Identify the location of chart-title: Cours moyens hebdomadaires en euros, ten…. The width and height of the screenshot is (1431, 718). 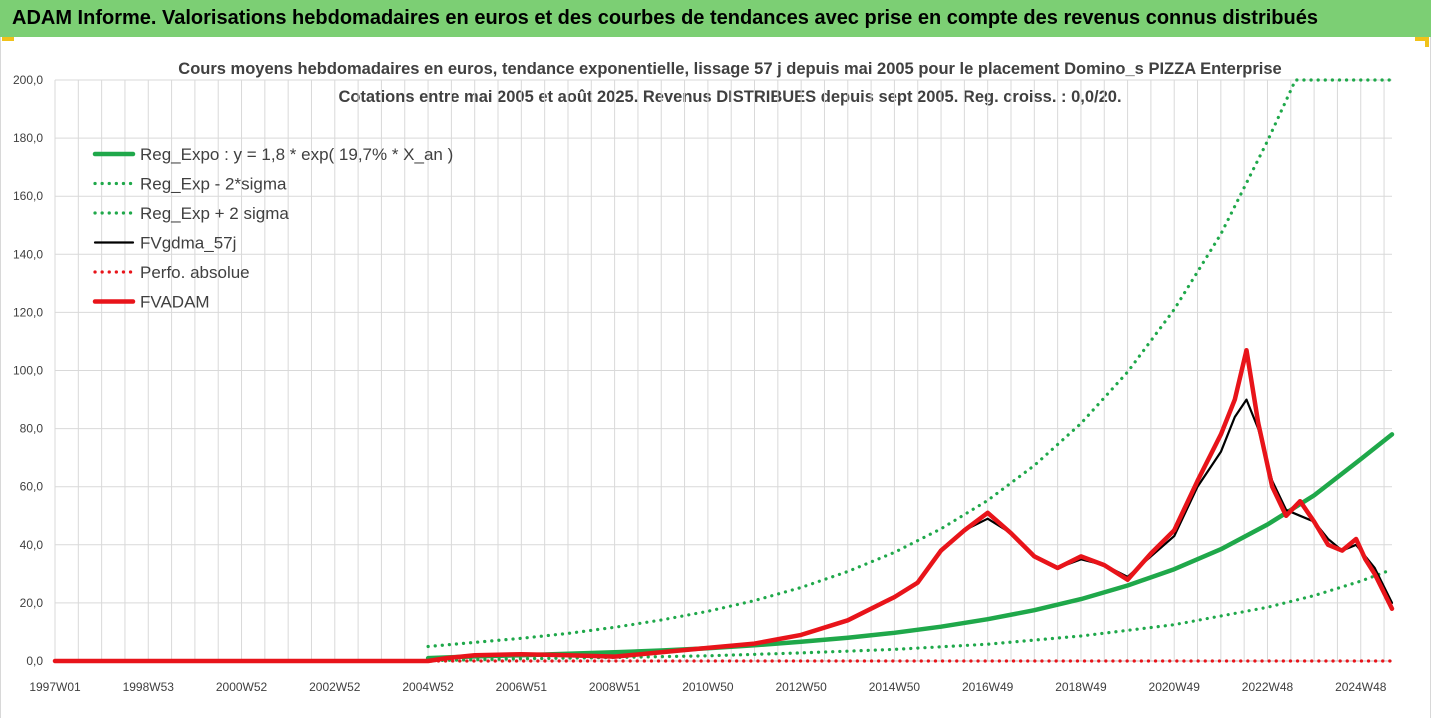
(730, 69).